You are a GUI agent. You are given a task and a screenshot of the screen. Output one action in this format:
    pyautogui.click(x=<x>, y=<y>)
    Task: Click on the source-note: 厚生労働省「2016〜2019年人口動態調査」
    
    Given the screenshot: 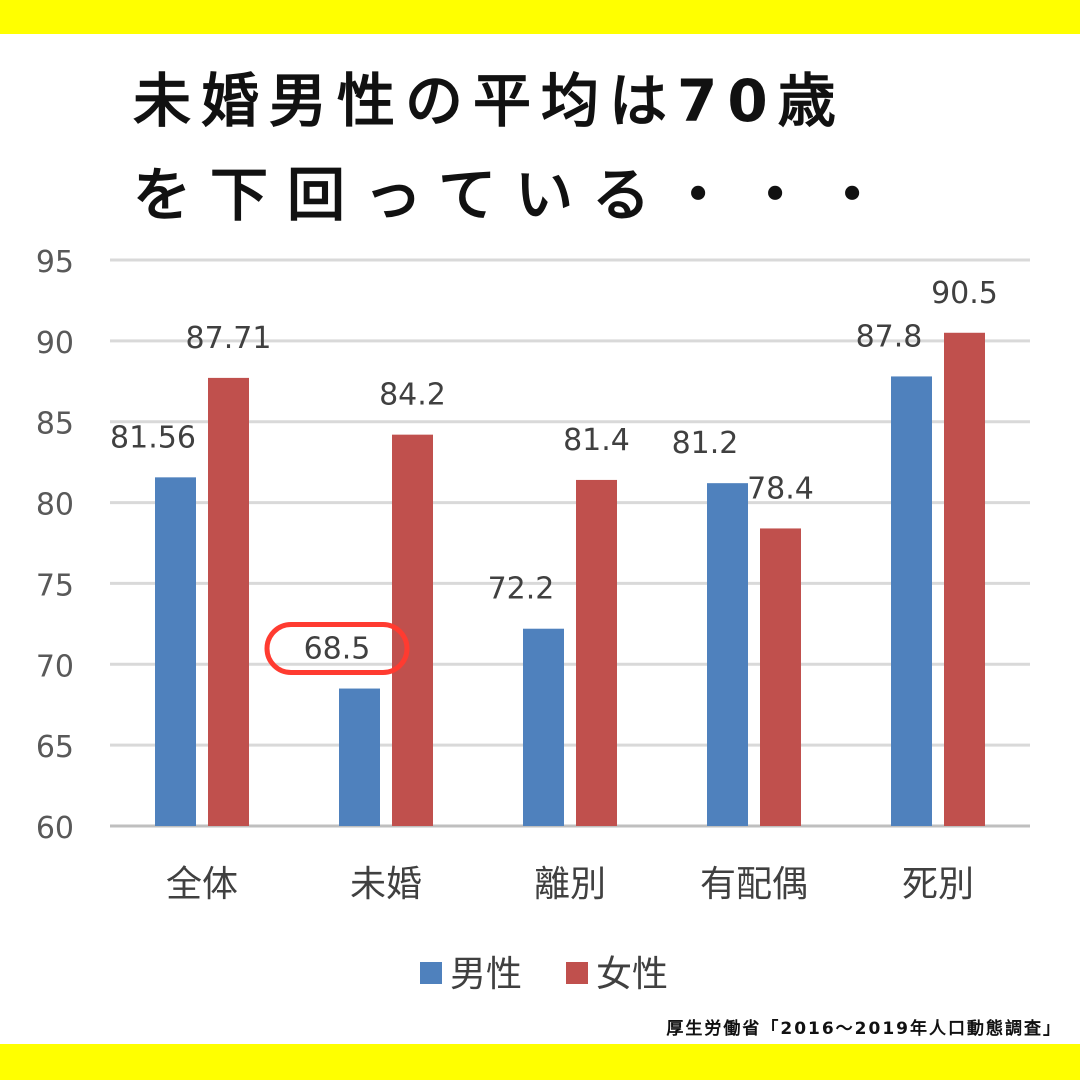 What is the action you would take?
    pyautogui.click(x=864, y=1029)
    